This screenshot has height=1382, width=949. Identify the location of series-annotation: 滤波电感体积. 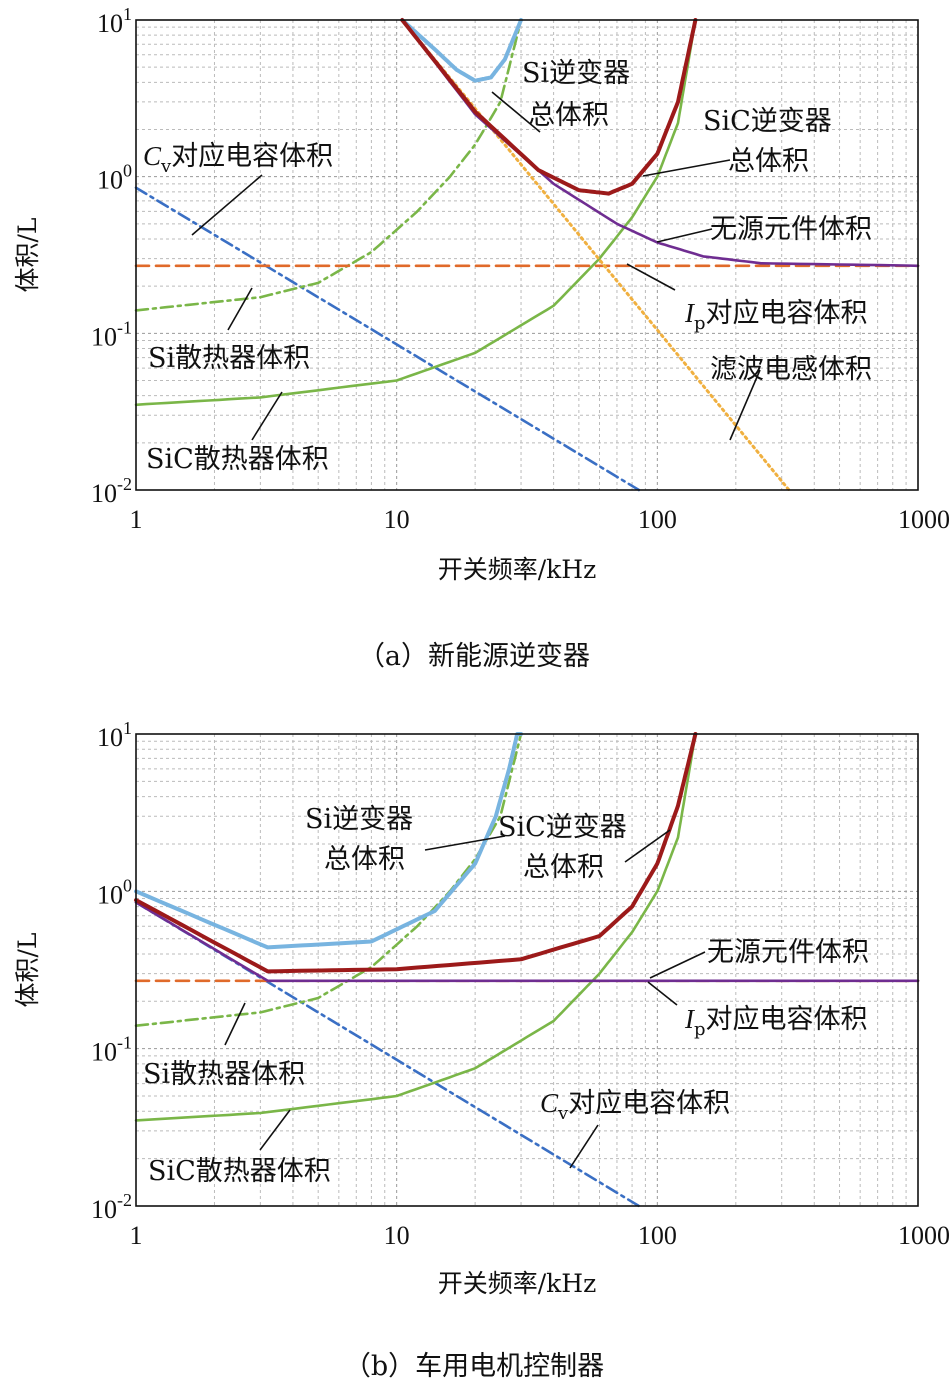
(791, 369).